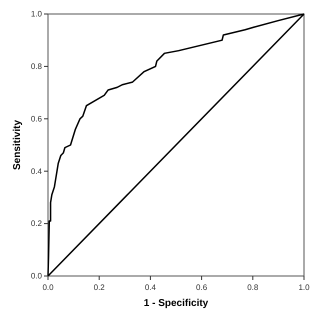 This screenshot has height=320, width=320. I want to click on x-tick-label: 0.8, so click(253, 287).